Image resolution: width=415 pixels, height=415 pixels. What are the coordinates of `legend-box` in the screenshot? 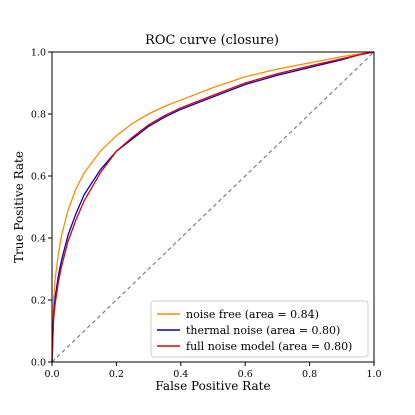 It's located at (259, 329).